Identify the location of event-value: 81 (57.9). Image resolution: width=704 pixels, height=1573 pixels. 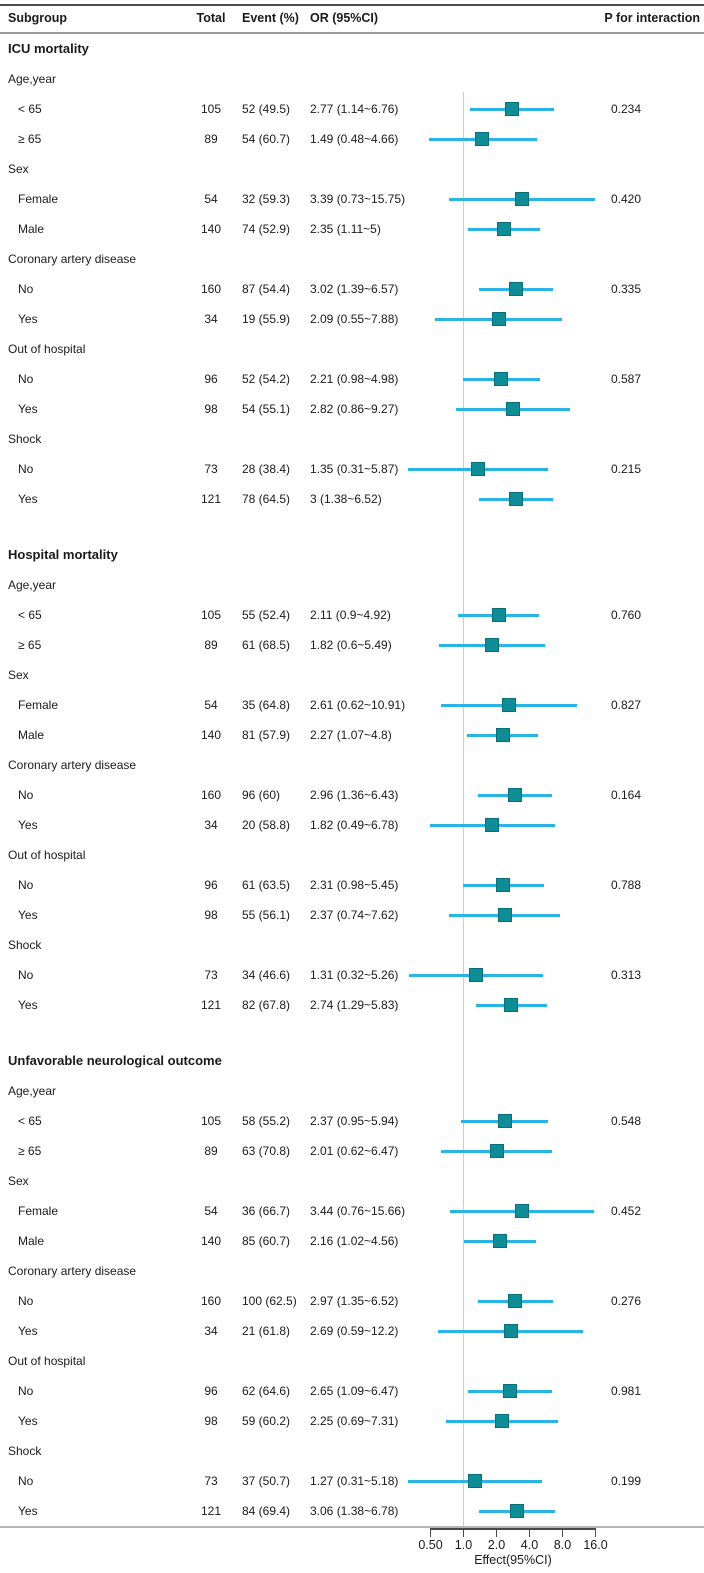
(266, 735).